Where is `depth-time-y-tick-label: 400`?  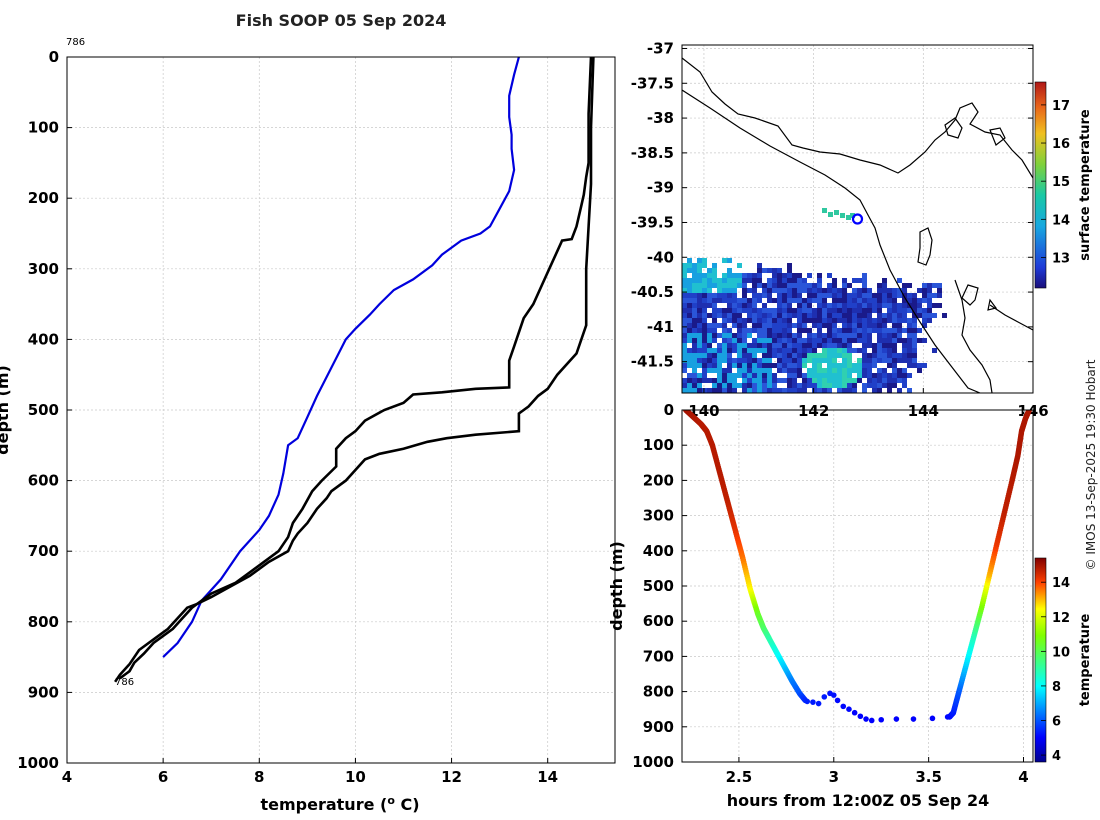
depth-time-y-tick-label: 400 is located at coordinates (658, 551).